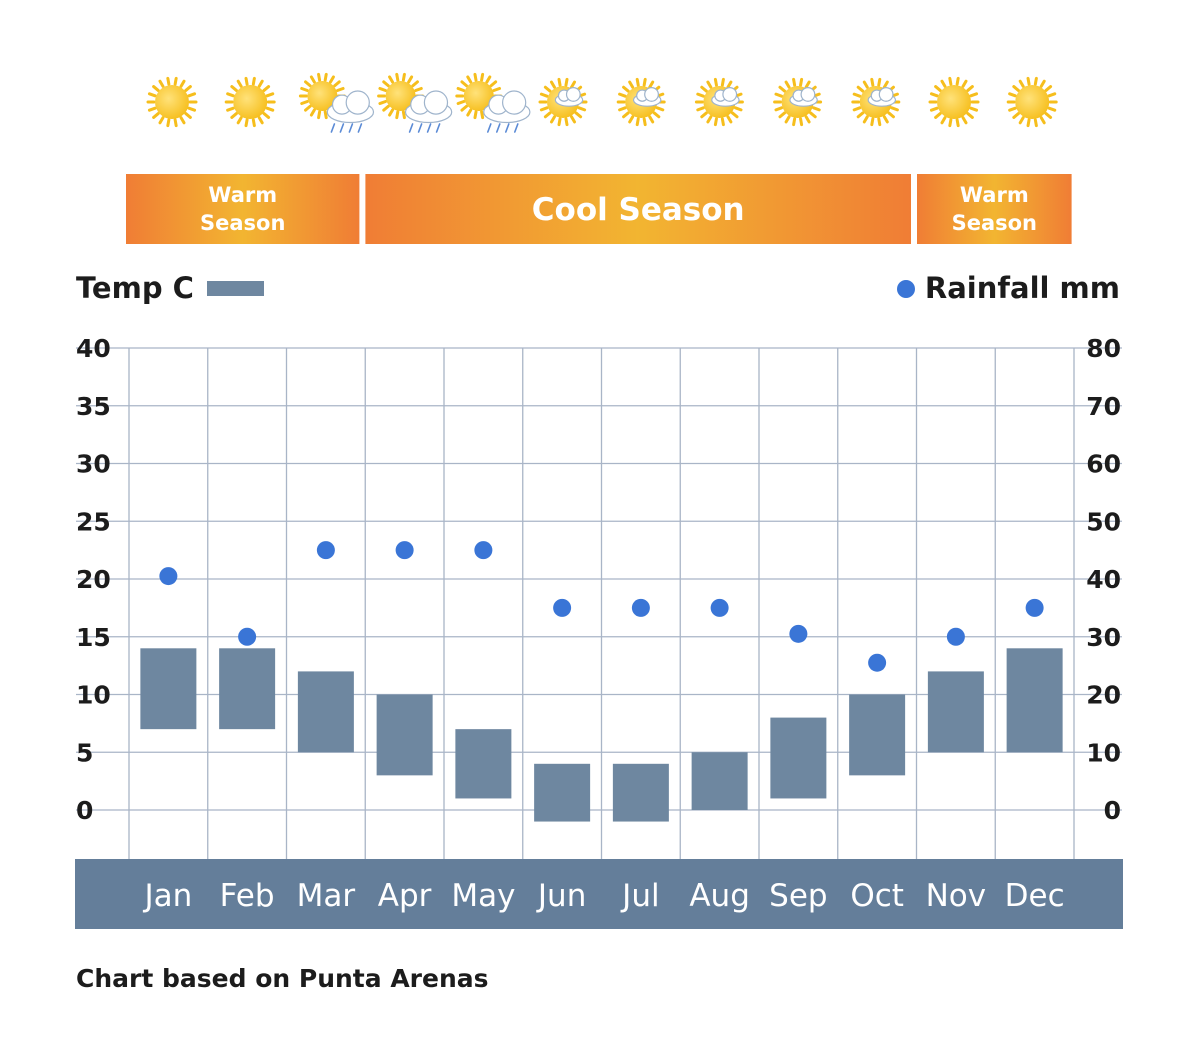 The image size is (1200, 1064). I want to click on rain-dot-may, so click(483, 550).